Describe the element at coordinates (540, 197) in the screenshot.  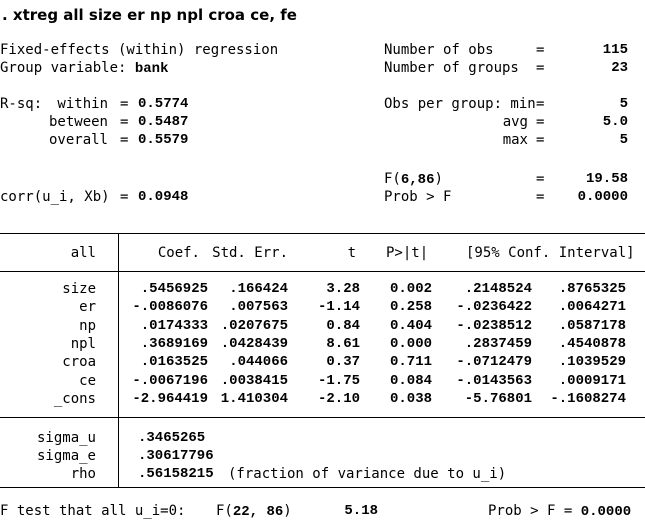
I see `probf-eq: =` at that location.